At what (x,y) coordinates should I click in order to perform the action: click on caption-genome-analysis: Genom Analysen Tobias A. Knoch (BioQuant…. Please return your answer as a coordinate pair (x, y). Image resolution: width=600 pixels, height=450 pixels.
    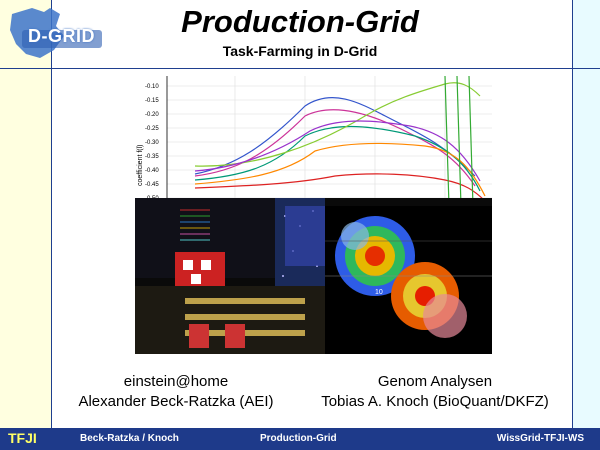
    Looking at the image, I should click on (435, 392).